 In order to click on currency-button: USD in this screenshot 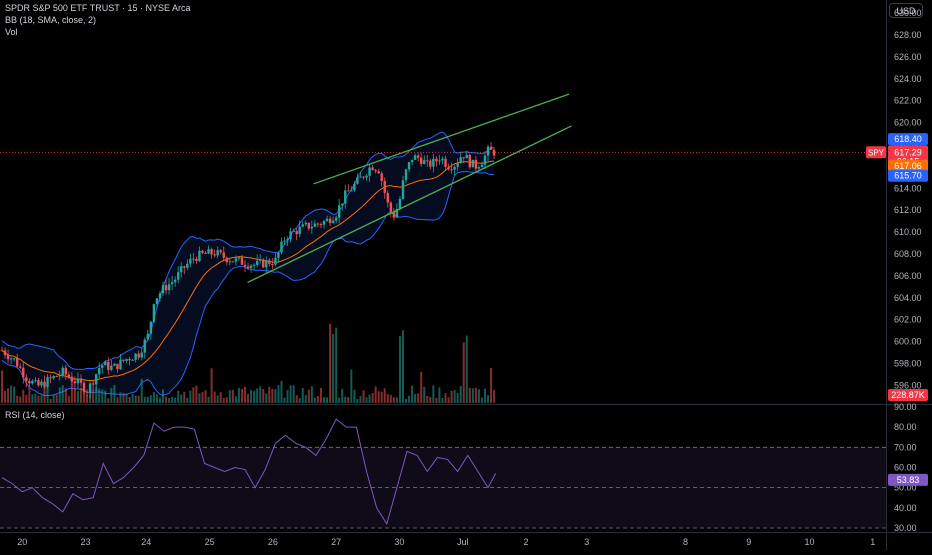, I will do `click(906, 10)`.